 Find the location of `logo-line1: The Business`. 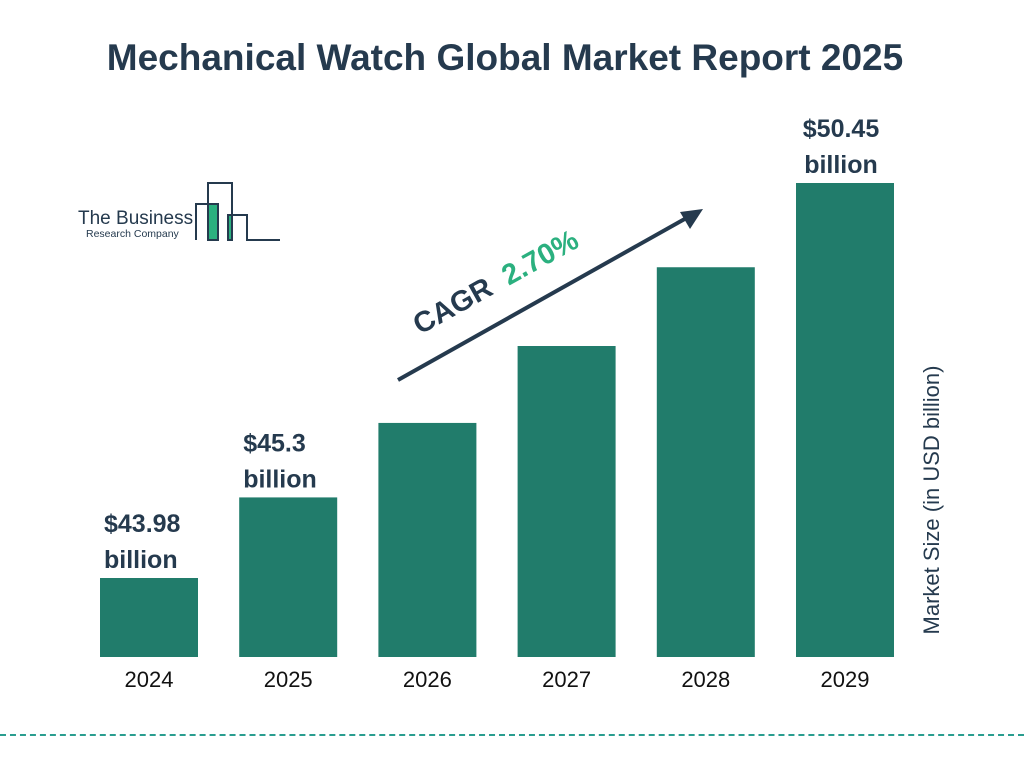

logo-line1: The Business is located at coordinates (135, 218).